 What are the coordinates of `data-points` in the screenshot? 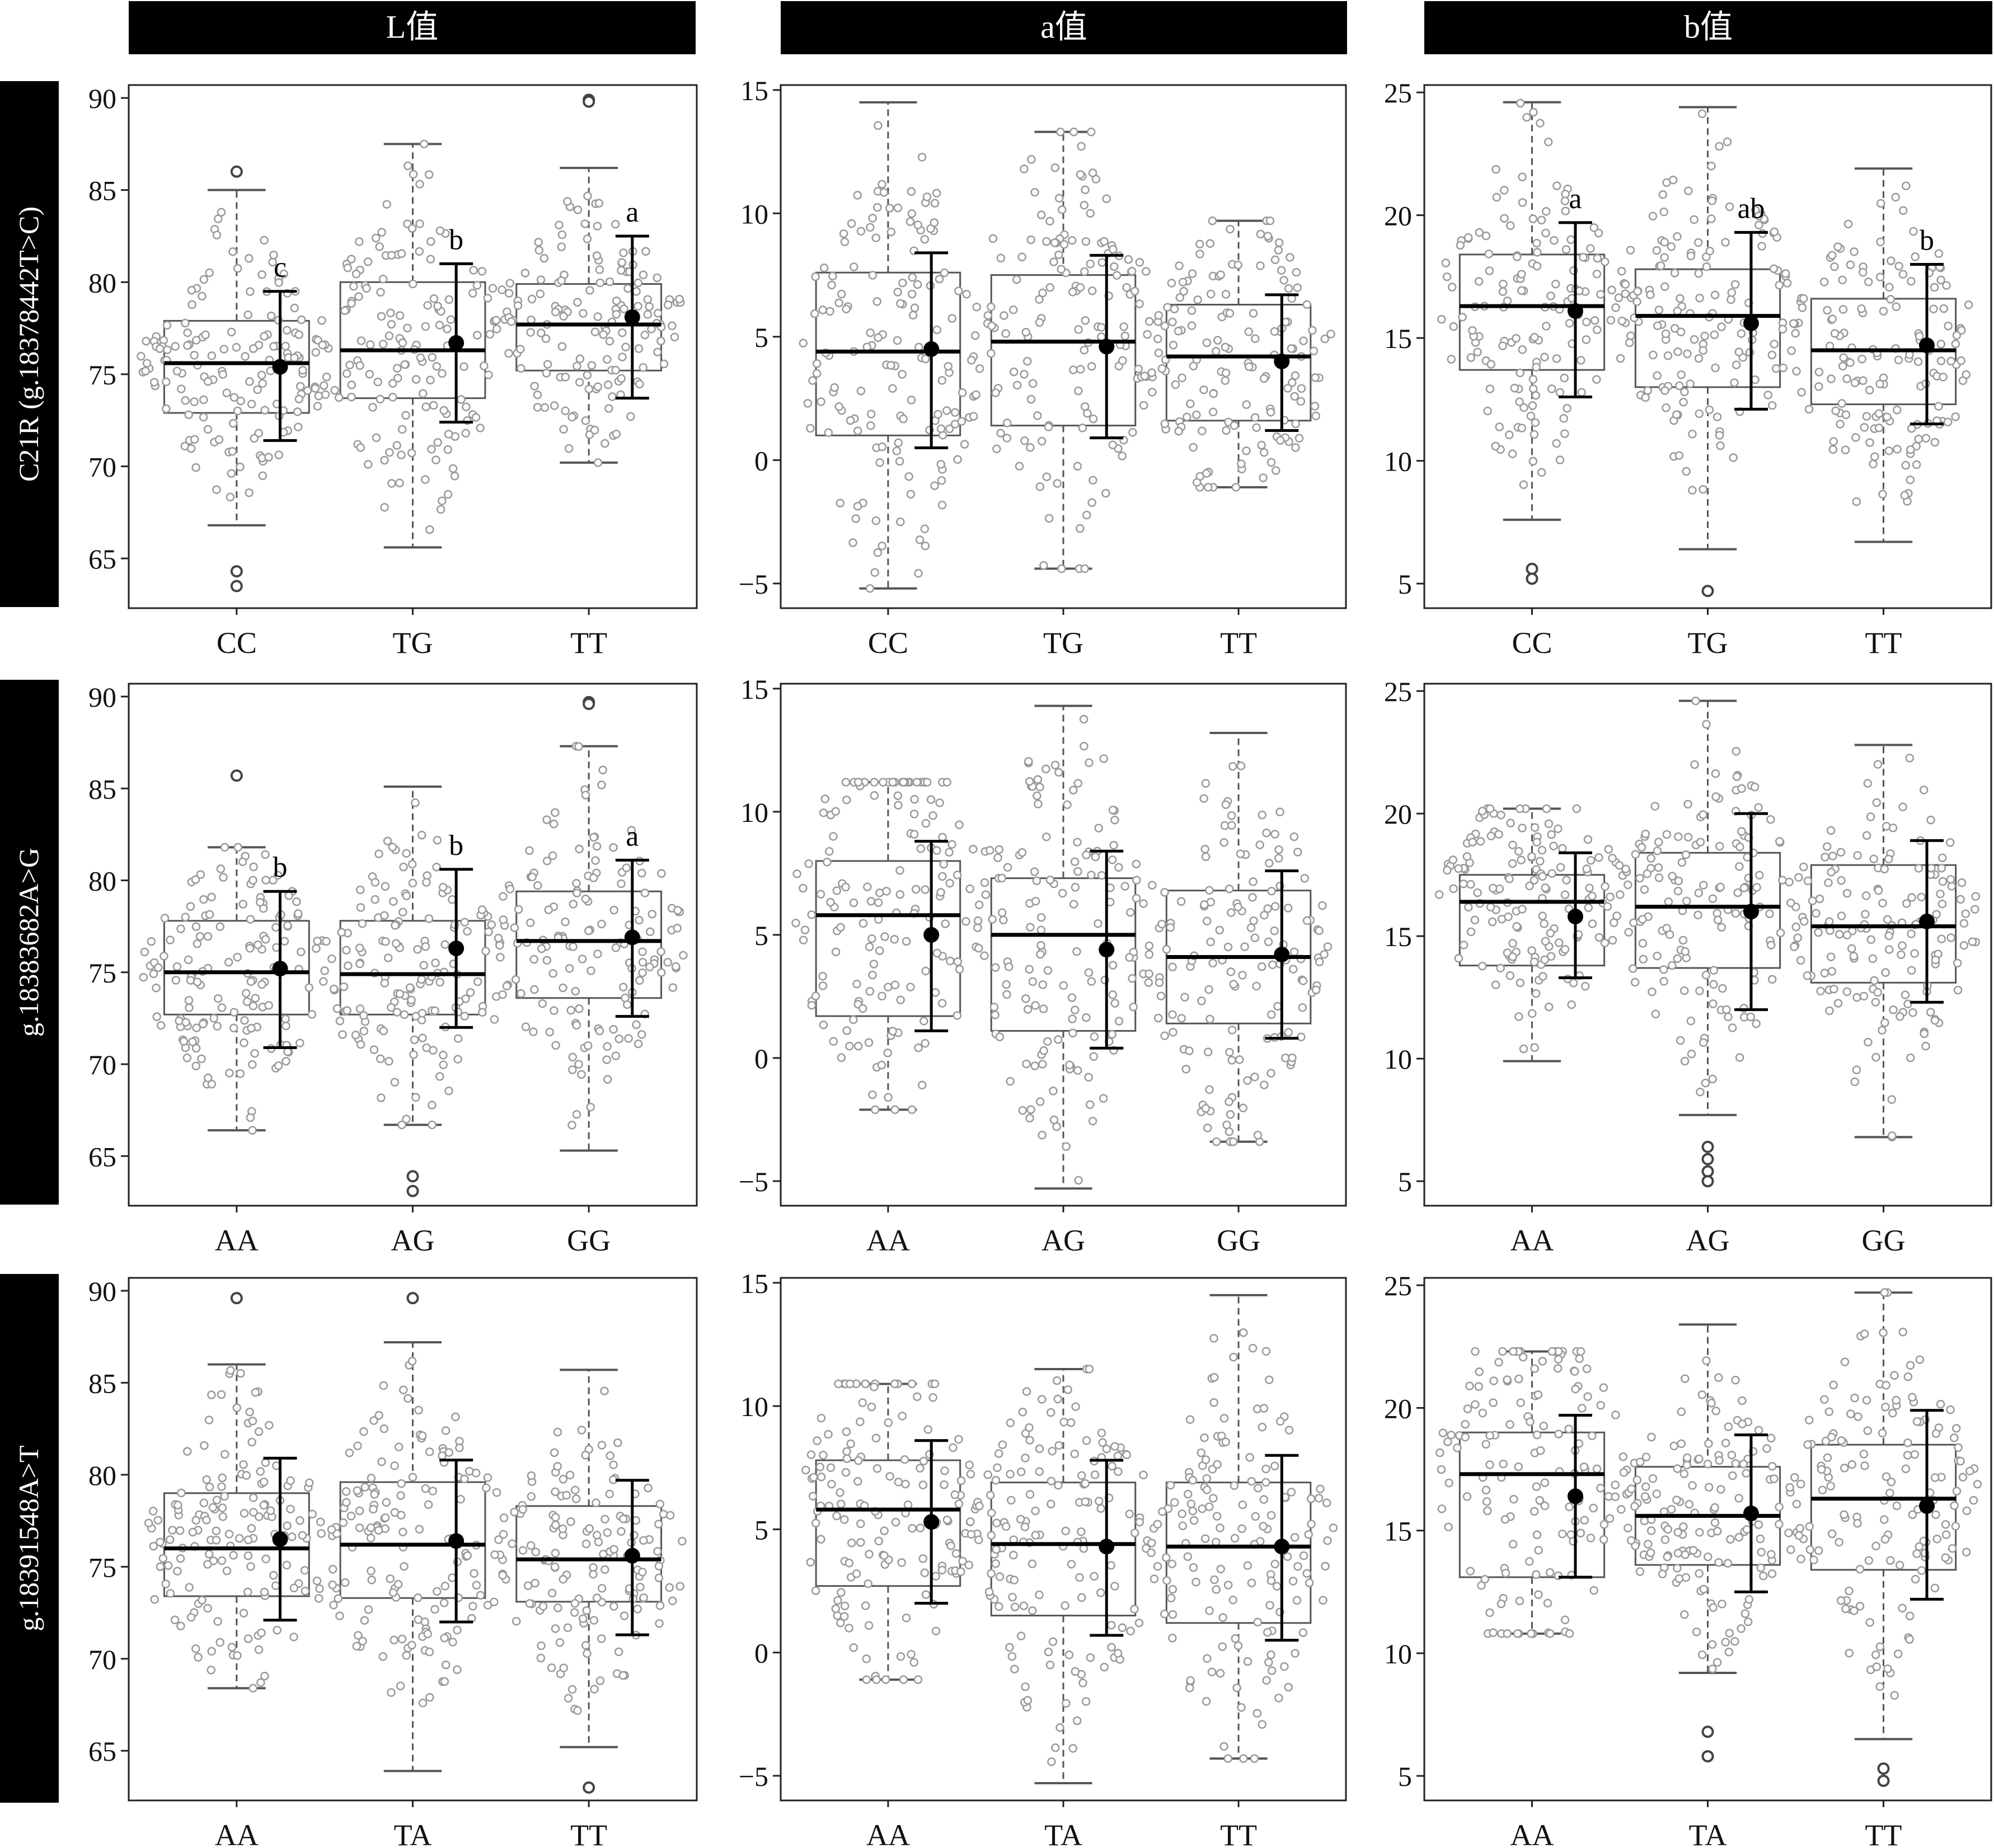 It's located at (588, 1551).